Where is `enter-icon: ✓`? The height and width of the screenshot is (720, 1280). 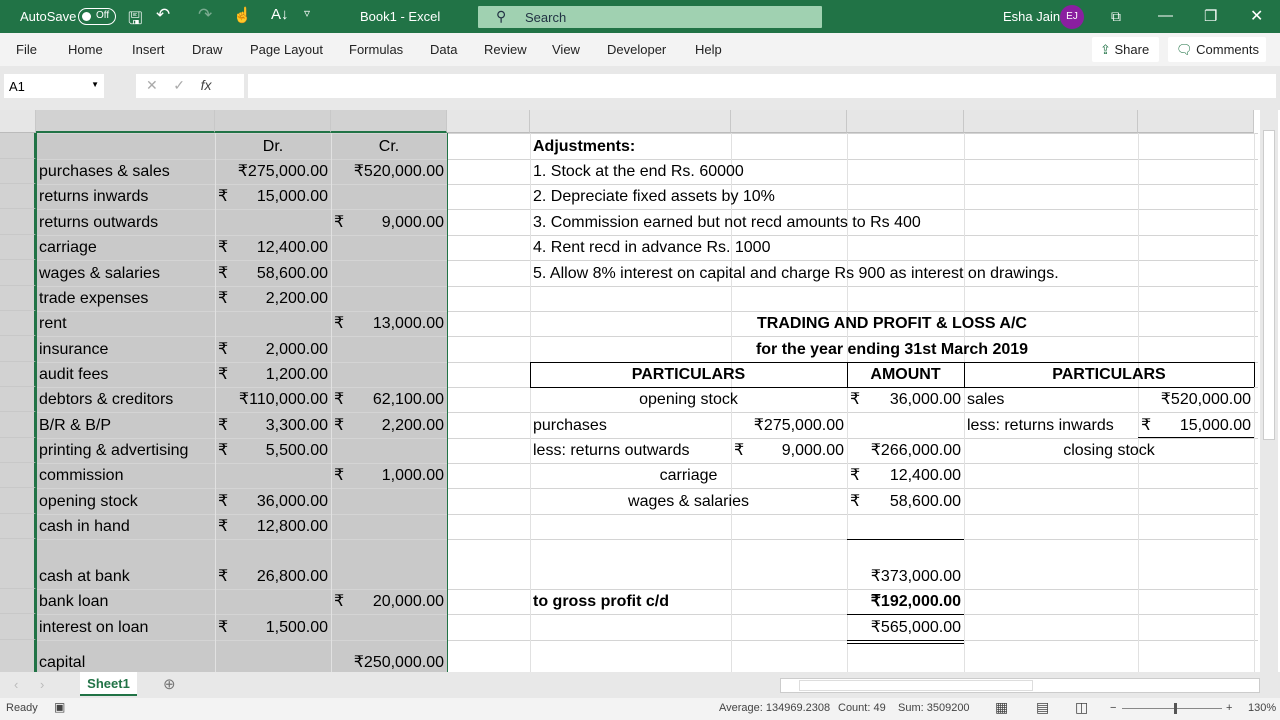 enter-icon: ✓ is located at coordinates (179, 85).